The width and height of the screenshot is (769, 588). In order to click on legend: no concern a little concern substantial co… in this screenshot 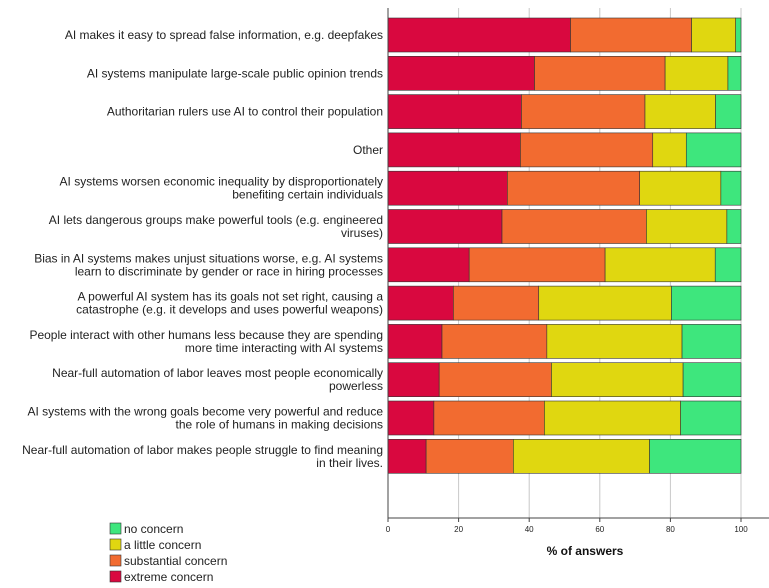, I will do `click(168, 553)`.